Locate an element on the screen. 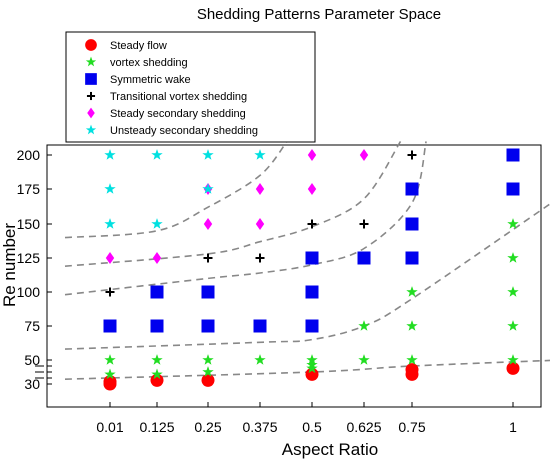  x-tick-label: 0.125 is located at coordinates (156, 427).